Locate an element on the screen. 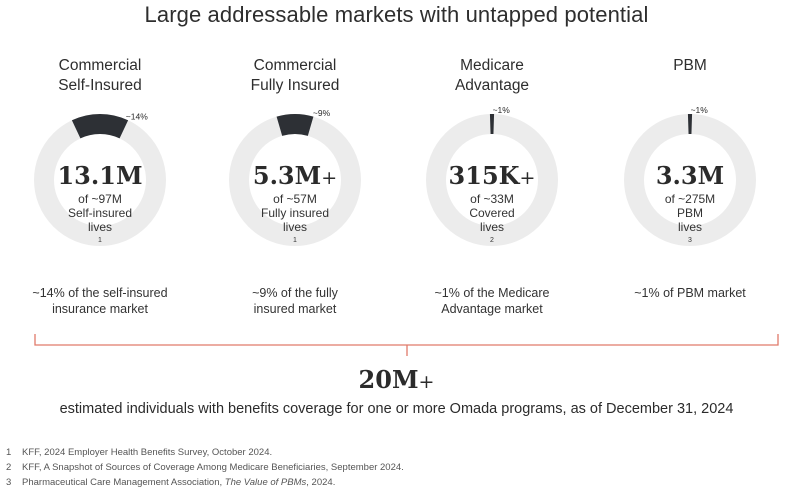 The image size is (793, 491). market-caption: ~1% of the Medicare Advantage market is located at coordinates (492, 301).